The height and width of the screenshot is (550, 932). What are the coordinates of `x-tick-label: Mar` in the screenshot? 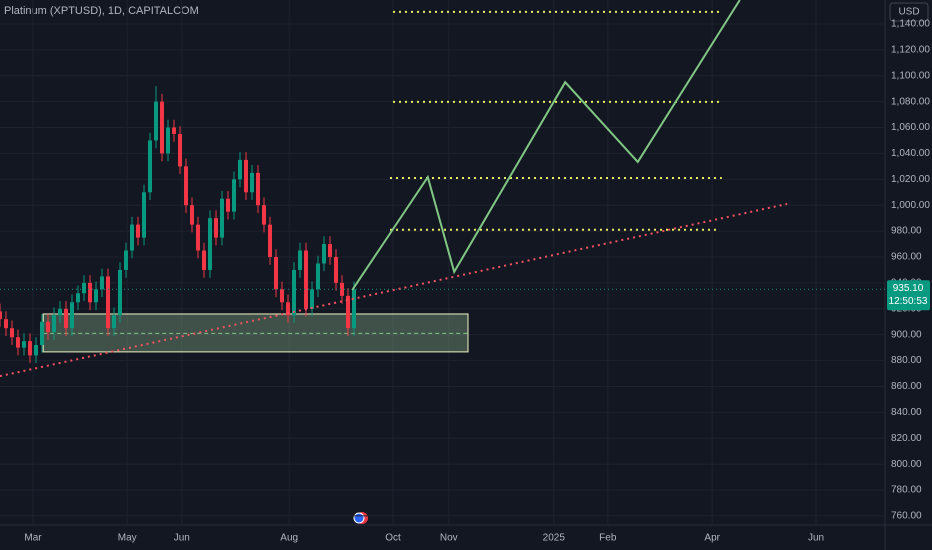 It's located at (33, 538).